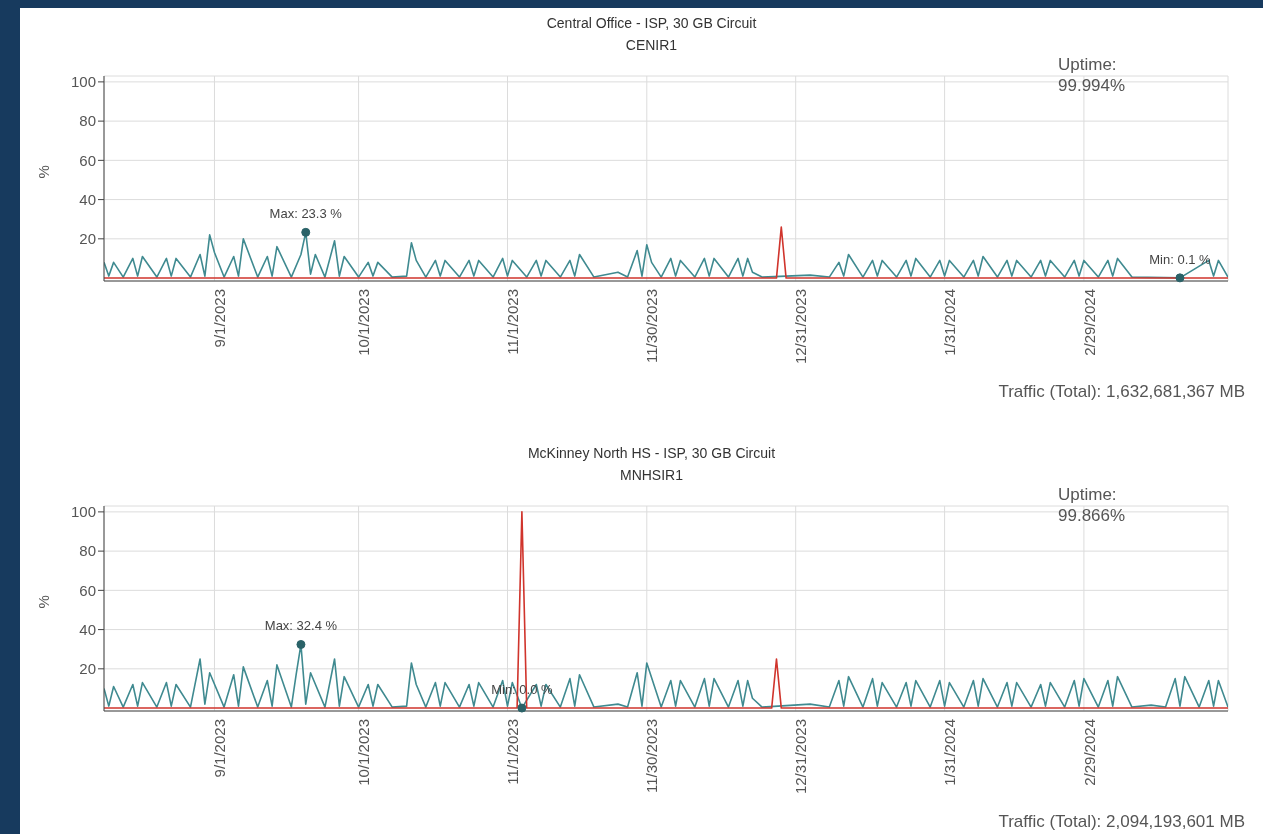 Image resolution: width=1263 pixels, height=834 pixels. What do you see at coordinates (651, 45) in the screenshot?
I see `chart-subtitle: CENIR1` at bounding box center [651, 45].